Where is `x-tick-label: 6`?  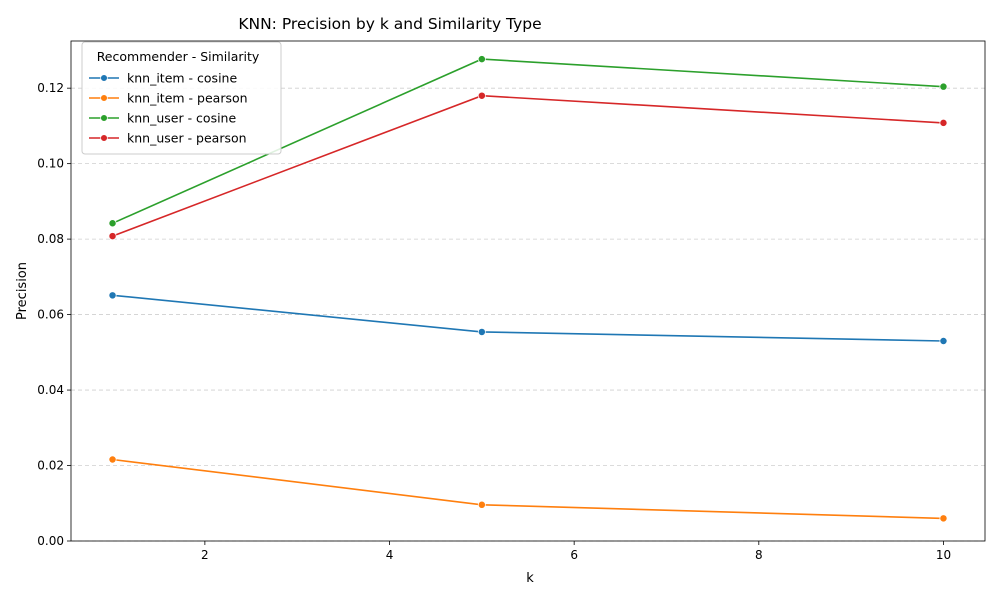
x-tick-label: 6 is located at coordinates (574, 555).